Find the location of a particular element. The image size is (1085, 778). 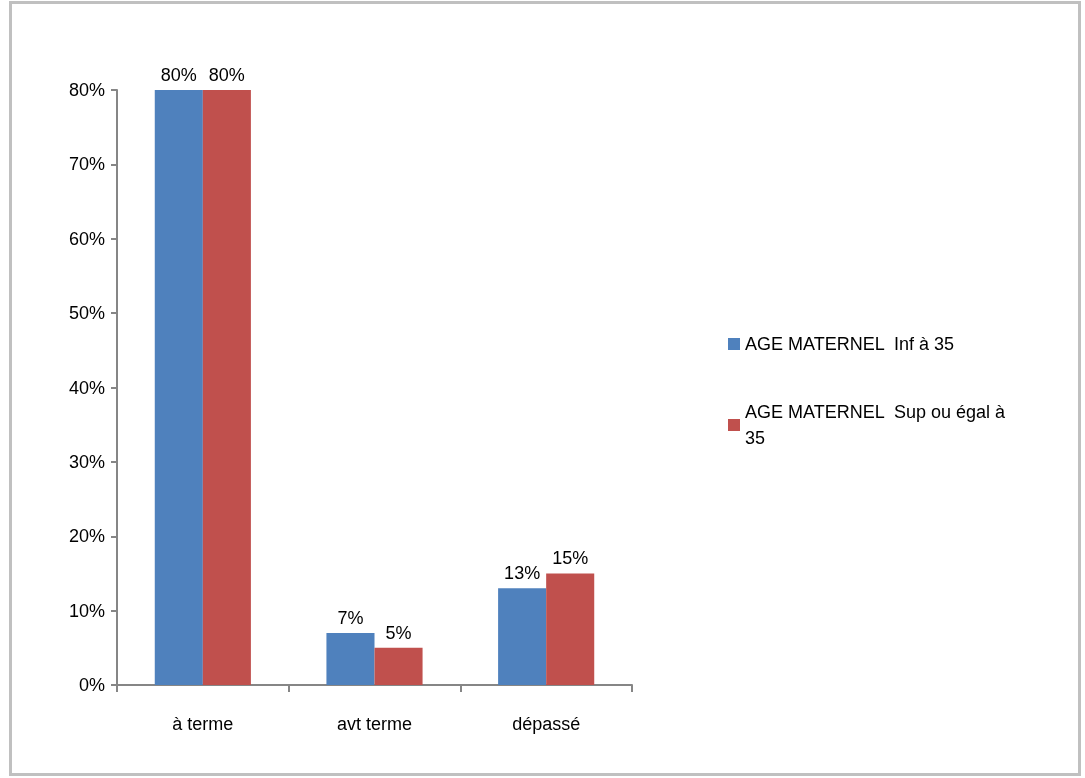

y-tick-label: 40% is located at coordinates (86, 387).